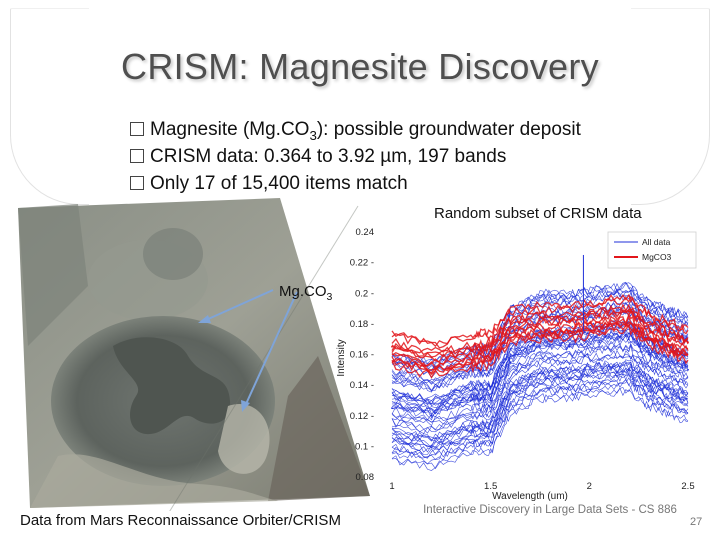 The width and height of the screenshot is (720, 540). I want to click on y-tick-label: 0.1 -, so click(364, 446).